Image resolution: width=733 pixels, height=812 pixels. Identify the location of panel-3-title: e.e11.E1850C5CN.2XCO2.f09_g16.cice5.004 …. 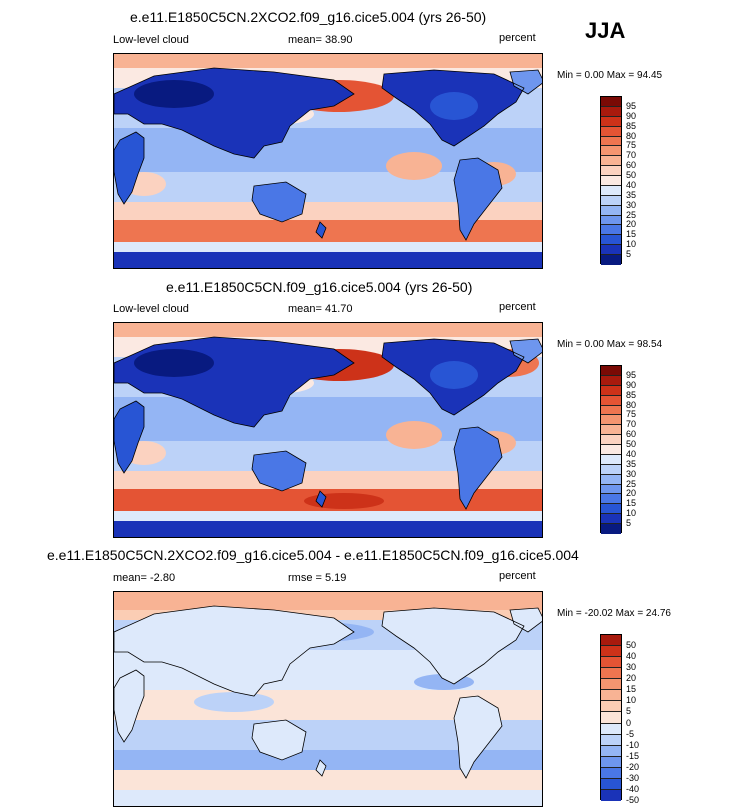
(313, 555).